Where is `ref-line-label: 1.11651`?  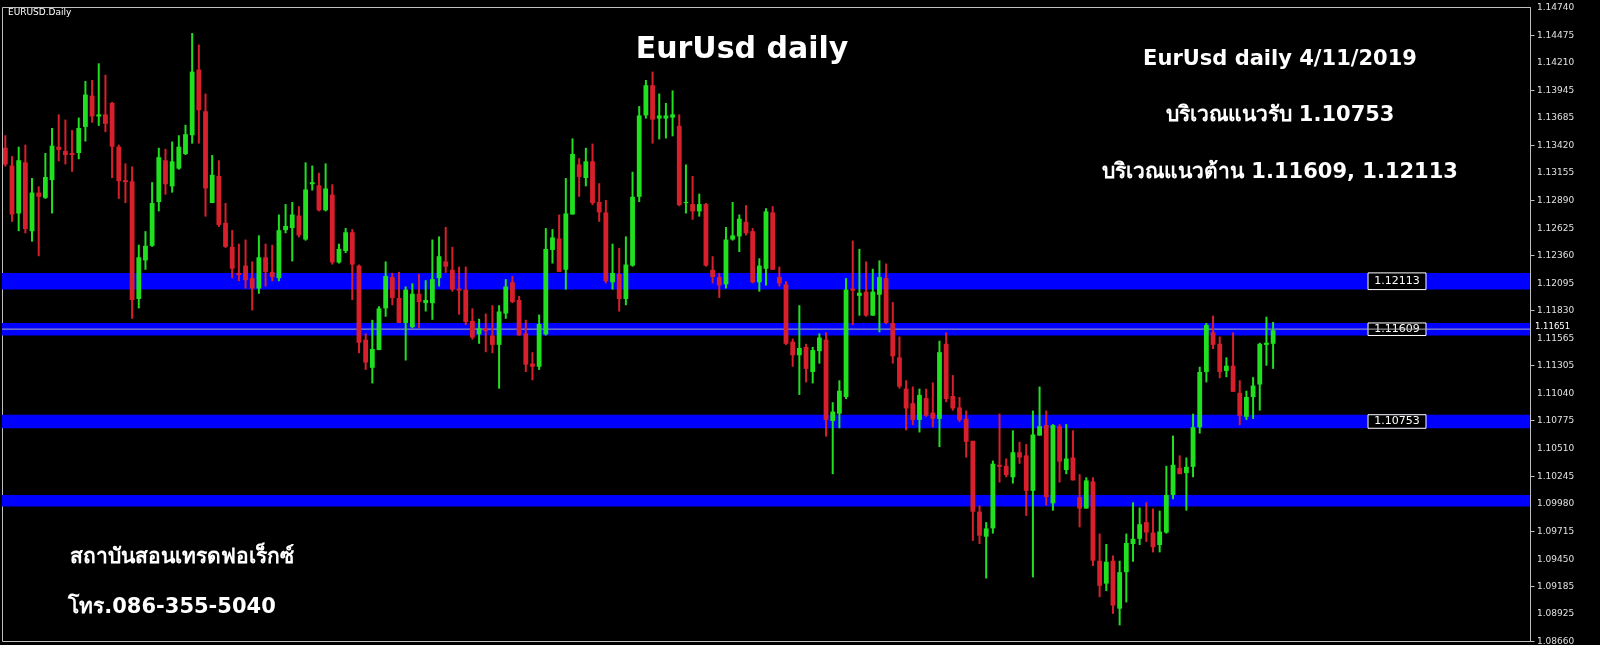
ref-line-label: 1.11651 is located at coordinates (1553, 326).